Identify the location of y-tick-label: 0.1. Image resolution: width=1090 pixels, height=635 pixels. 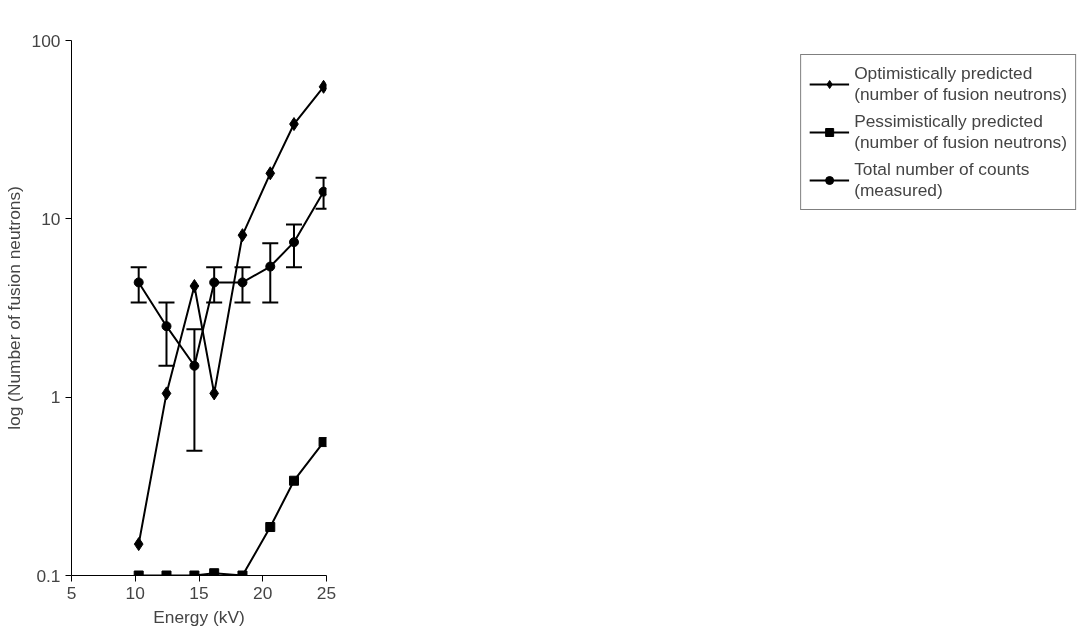
(48, 575).